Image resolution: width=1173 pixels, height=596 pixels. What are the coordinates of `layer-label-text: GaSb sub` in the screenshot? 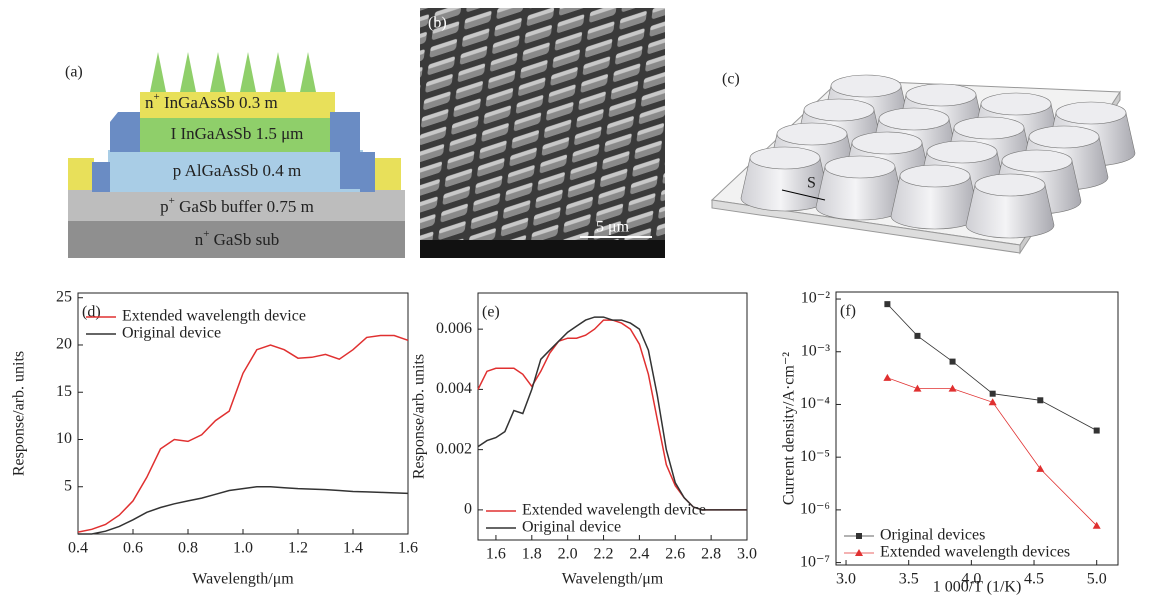 It's located at (244, 239).